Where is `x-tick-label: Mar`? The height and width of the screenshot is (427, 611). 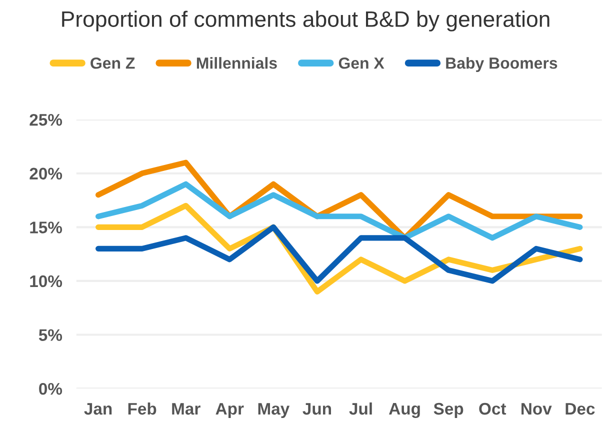 x-tick-label: Mar is located at coordinates (186, 409).